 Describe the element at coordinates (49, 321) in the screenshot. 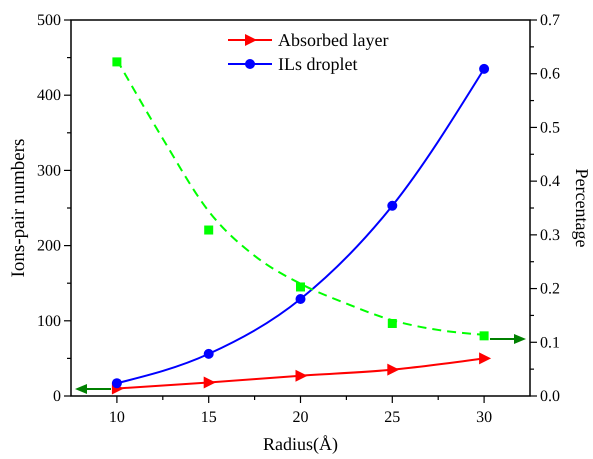

I see `y-tick-label: 100` at that location.